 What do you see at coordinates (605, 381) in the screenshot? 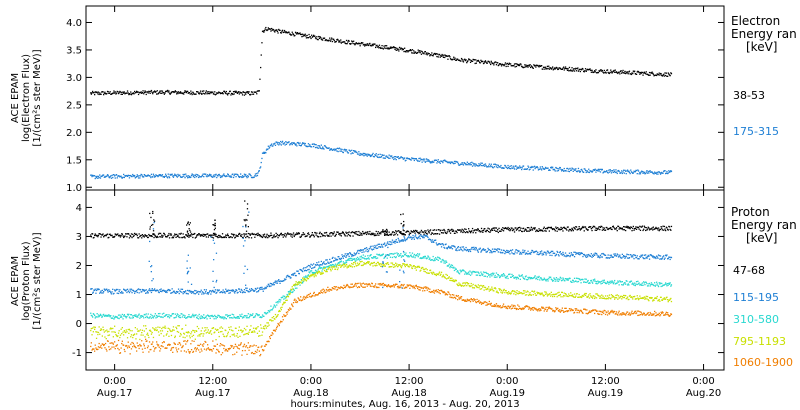
I see `xtick-time-label: 12:00` at bounding box center [605, 381].